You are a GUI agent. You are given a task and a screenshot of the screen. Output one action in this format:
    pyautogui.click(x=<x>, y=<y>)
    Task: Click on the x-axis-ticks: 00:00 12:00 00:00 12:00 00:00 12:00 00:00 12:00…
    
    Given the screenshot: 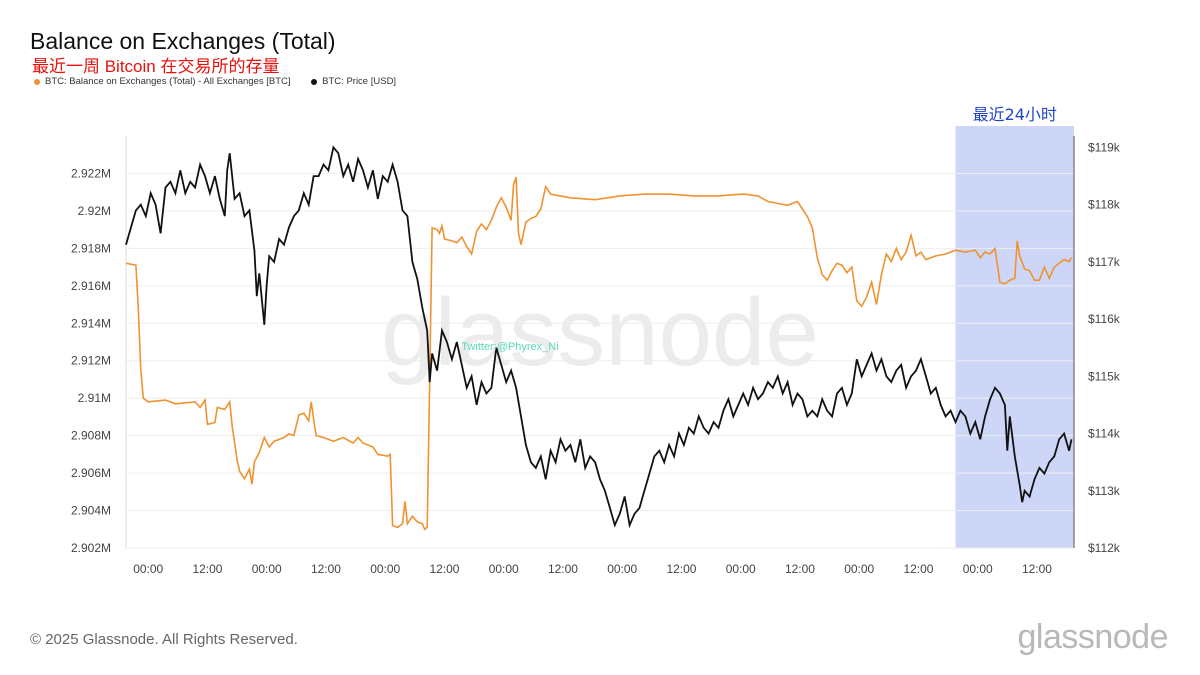 What is the action you would take?
    pyautogui.click(x=592, y=569)
    